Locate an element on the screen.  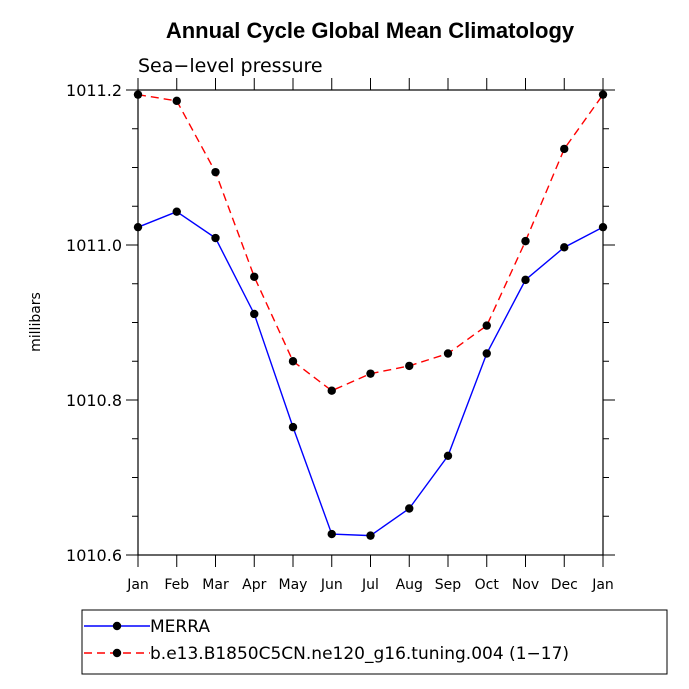
x-tick-label: Jun is located at coordinates (331, 585).